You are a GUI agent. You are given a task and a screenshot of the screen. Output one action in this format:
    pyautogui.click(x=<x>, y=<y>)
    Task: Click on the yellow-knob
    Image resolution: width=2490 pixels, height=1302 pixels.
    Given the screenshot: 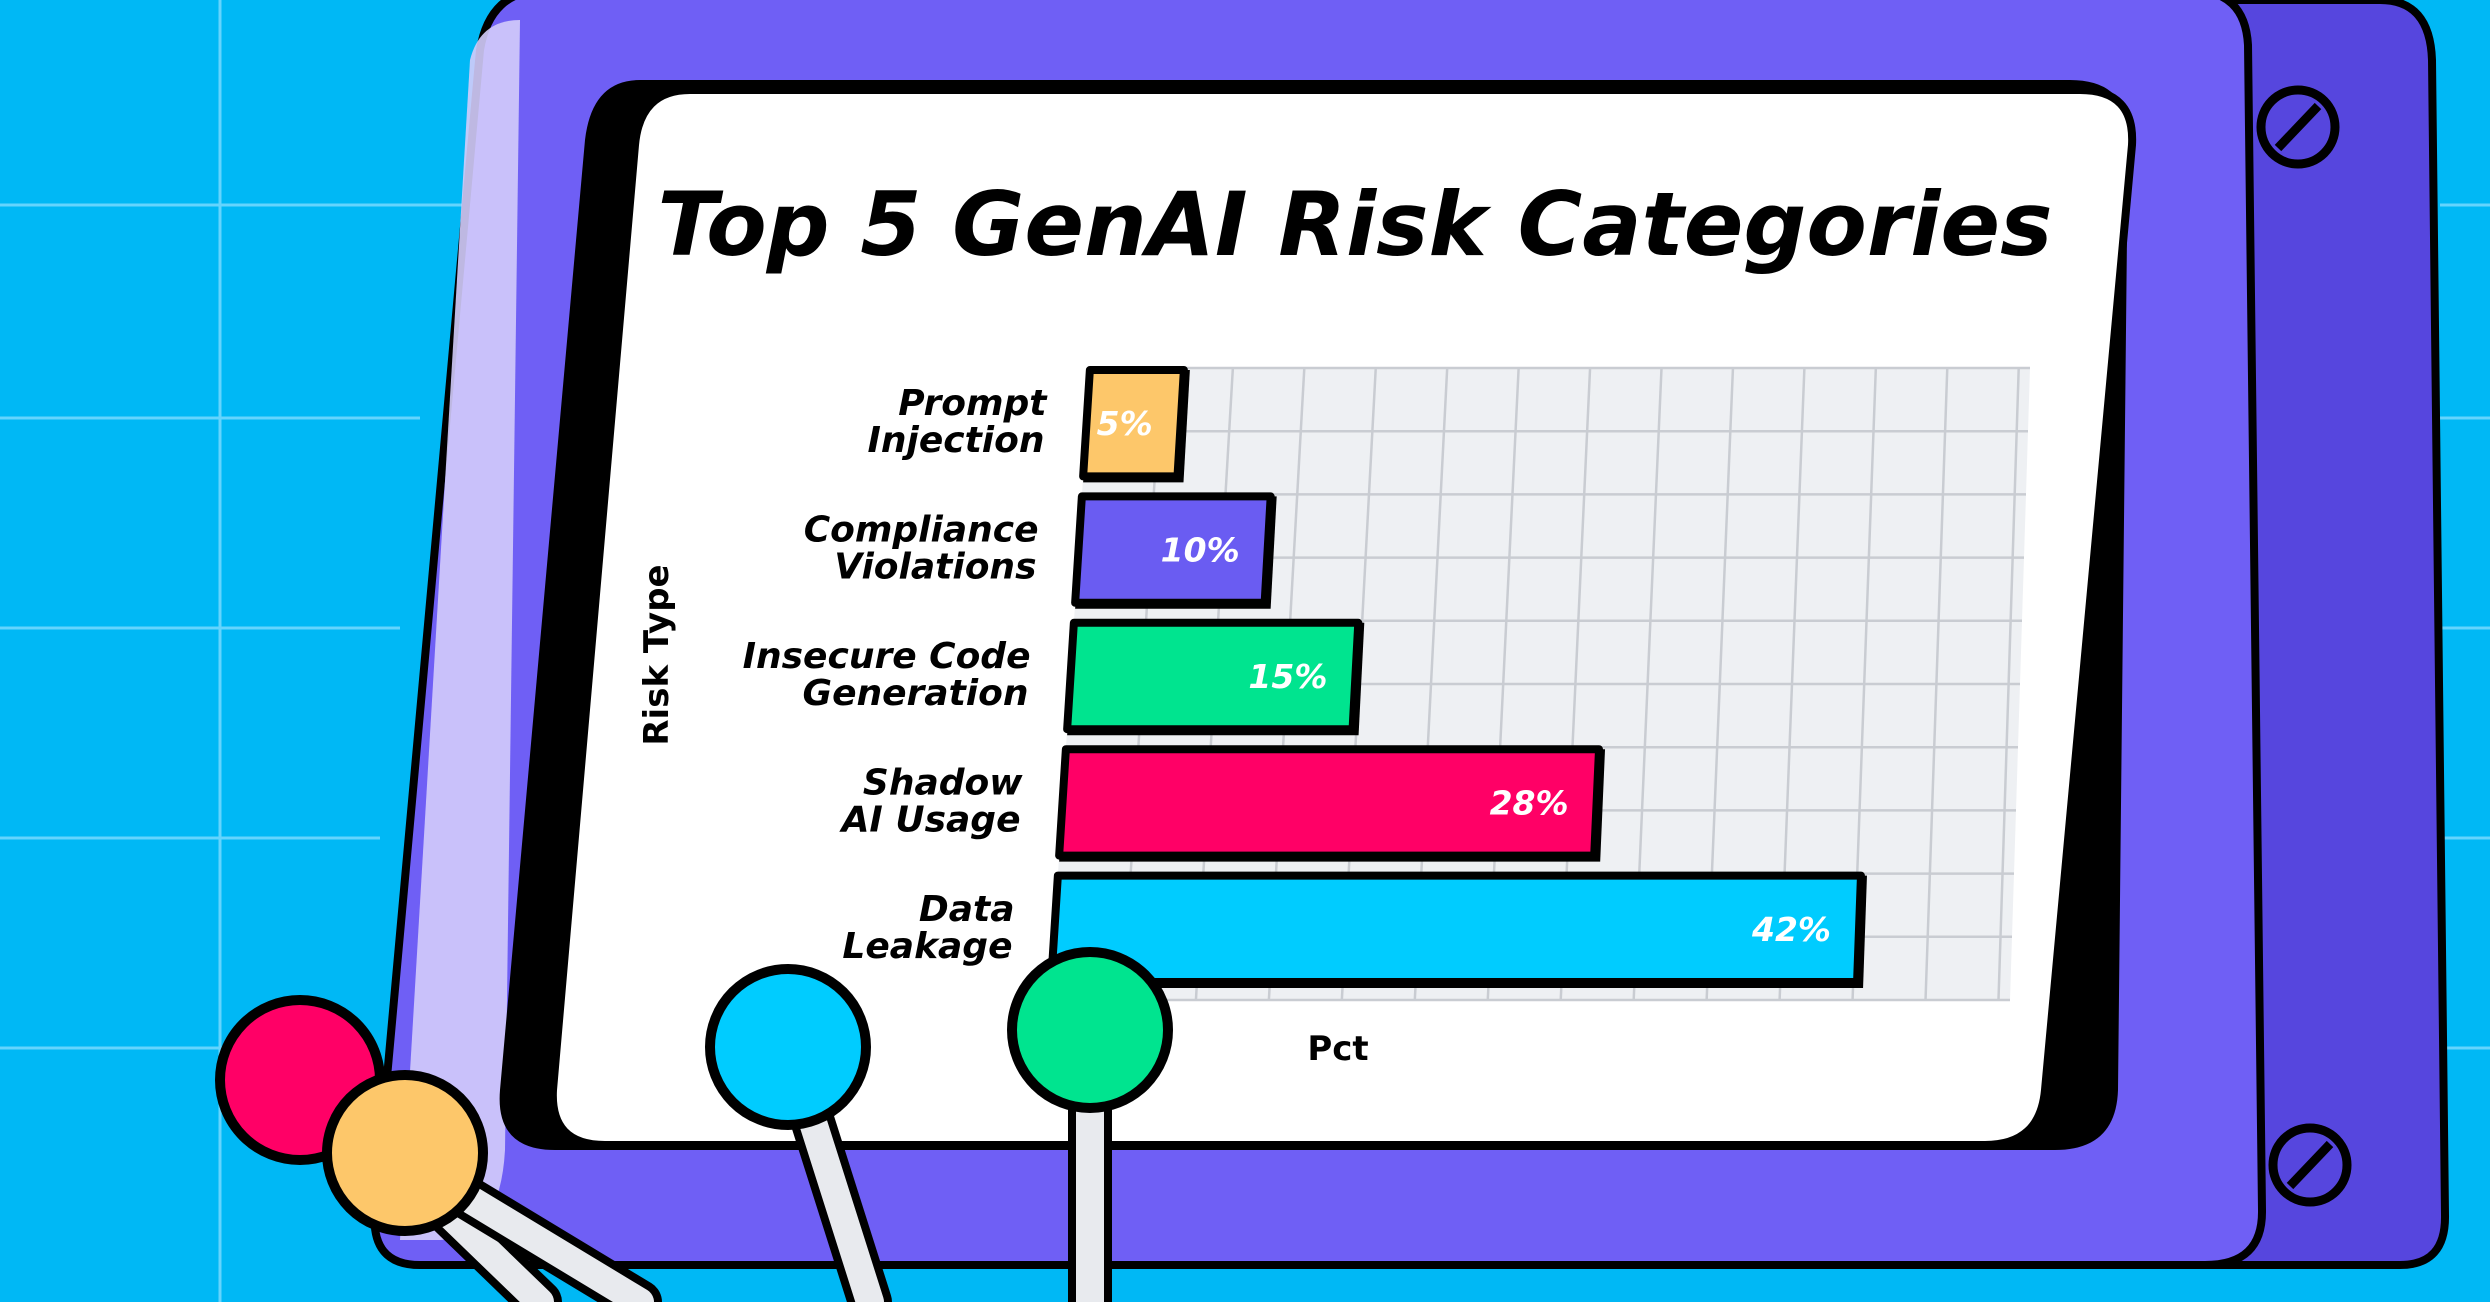 What is the action you would take?
    pyautogui.click(x=405, y=1153)
    